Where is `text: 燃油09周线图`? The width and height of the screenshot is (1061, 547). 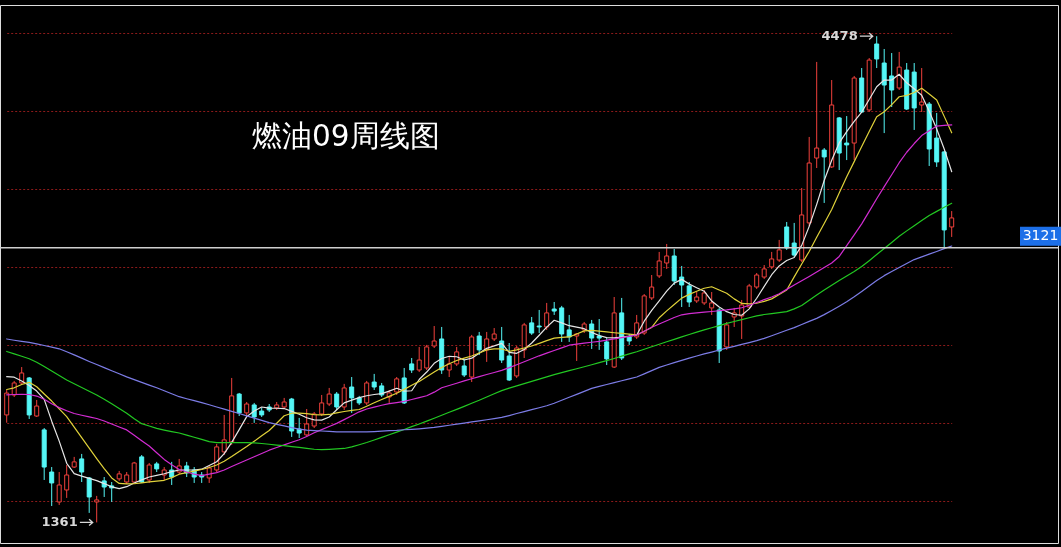 text: 燃油09周线图 is located at coordinates (346, 135).